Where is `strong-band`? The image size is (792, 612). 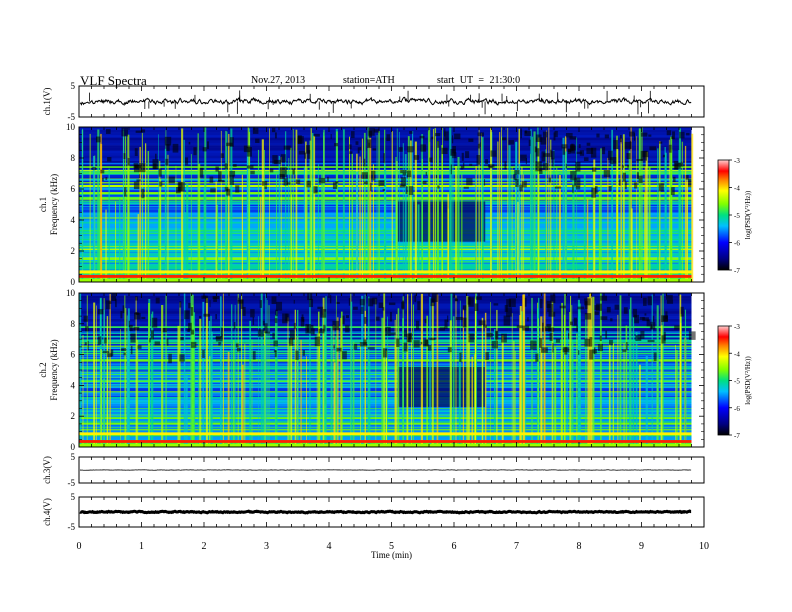
strong-band is located at coordinates (385, 280).